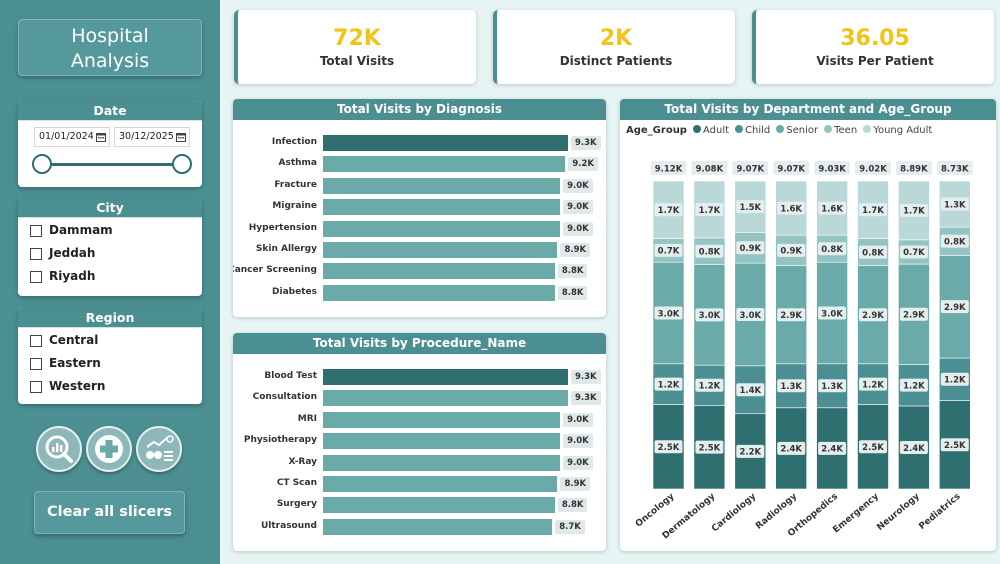  I want to click on bar-row: Consultation 9.3K, so click(419, 398).